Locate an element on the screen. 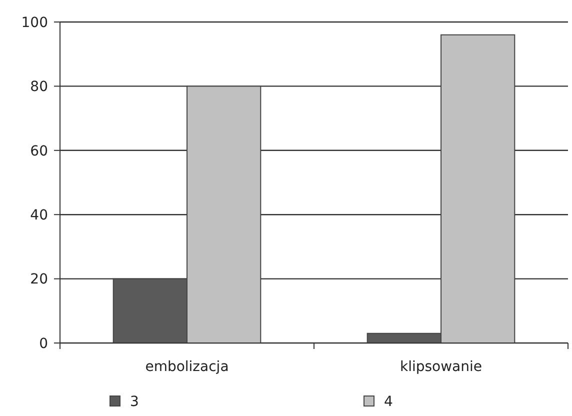  y-tick-label: 0 is located at coordinates (43, 344).